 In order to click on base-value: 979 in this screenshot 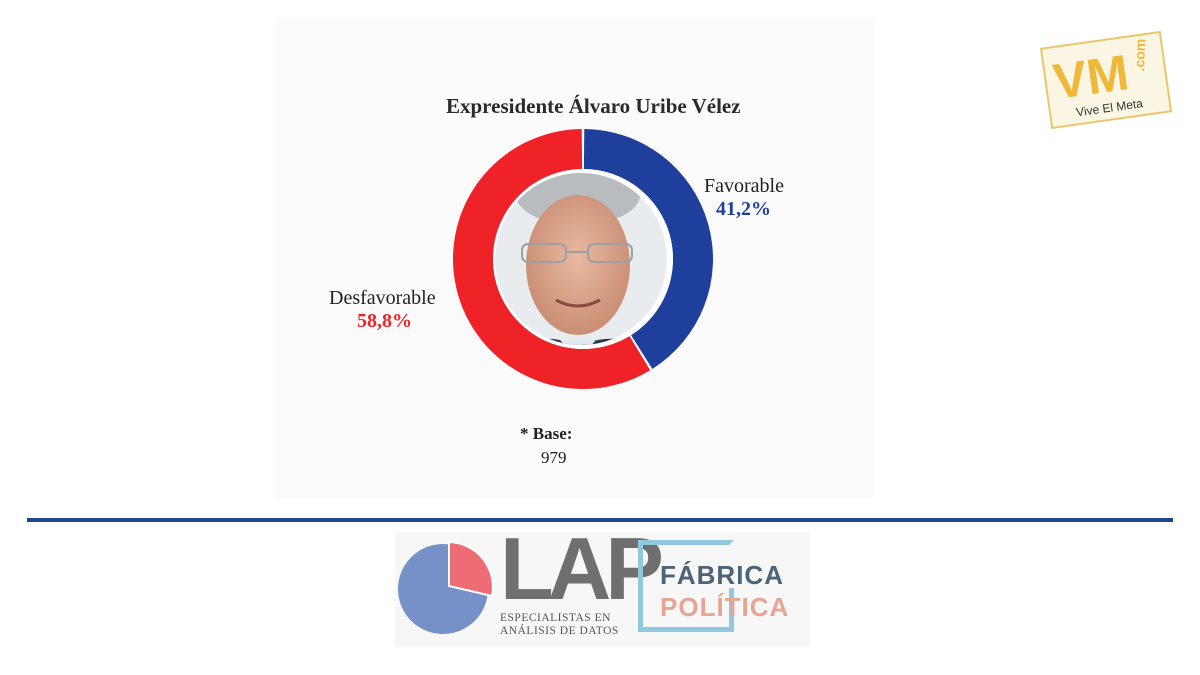, I will do `click(554, 457)`.